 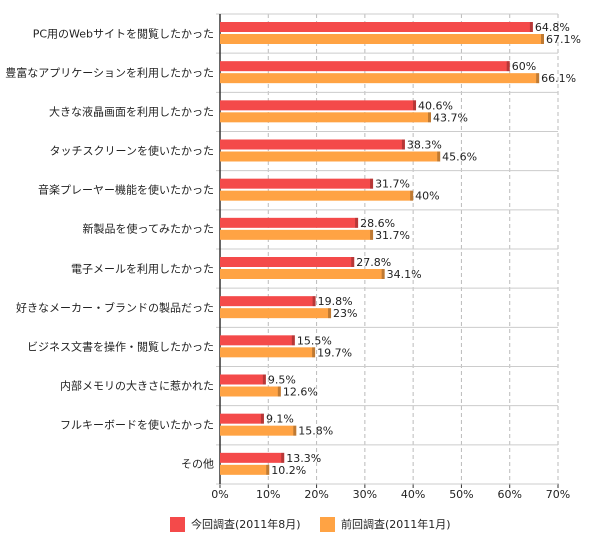 What do you see at coordinates (459, 157) in the screenshot?
I see `value-label: 45.6%` at bounding box center [459, 157].